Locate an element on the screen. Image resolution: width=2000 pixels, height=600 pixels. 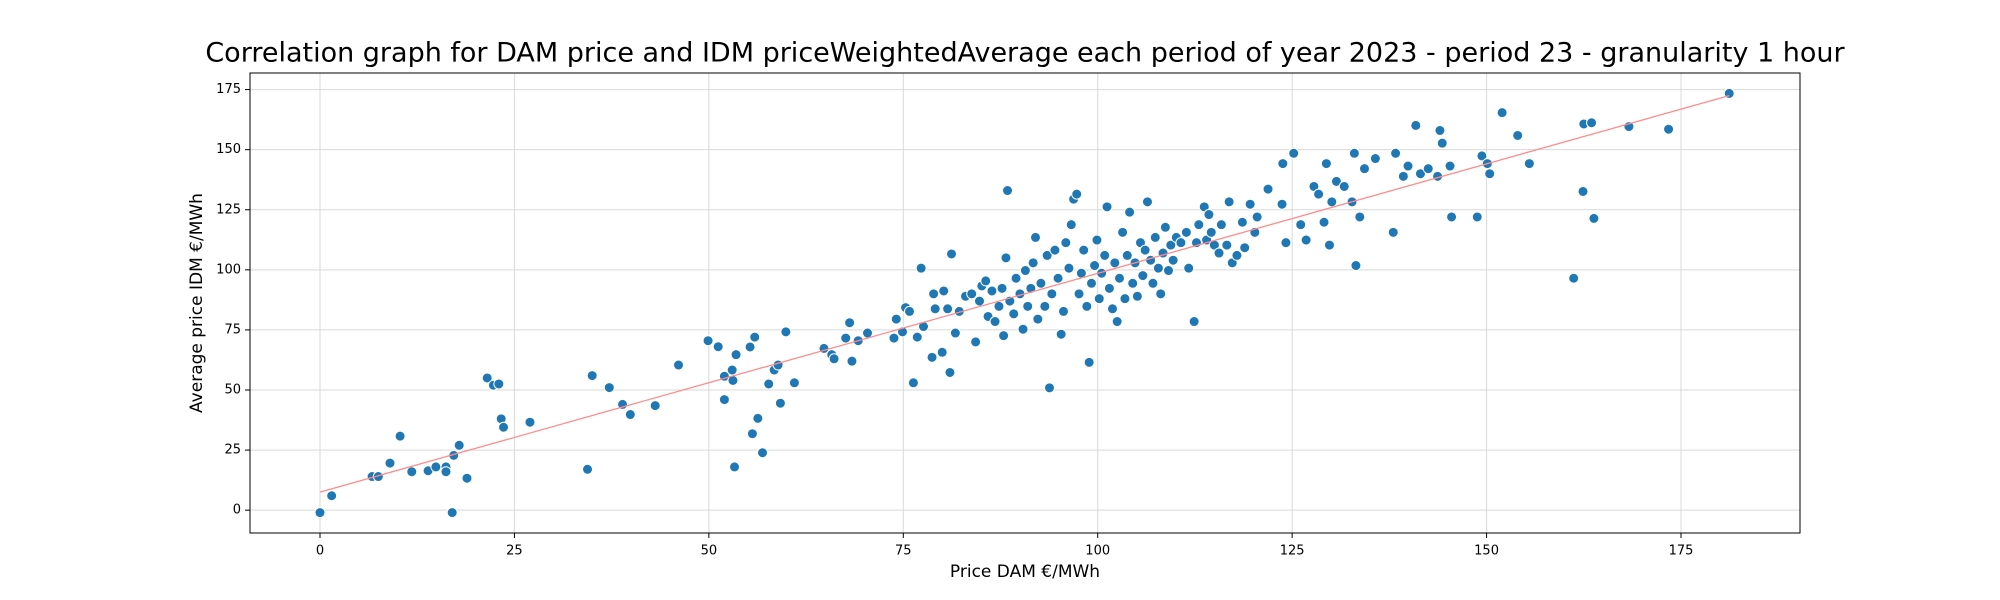
y-axis-label: Average price IDM €/MWh is located at coordinates (197, 303).